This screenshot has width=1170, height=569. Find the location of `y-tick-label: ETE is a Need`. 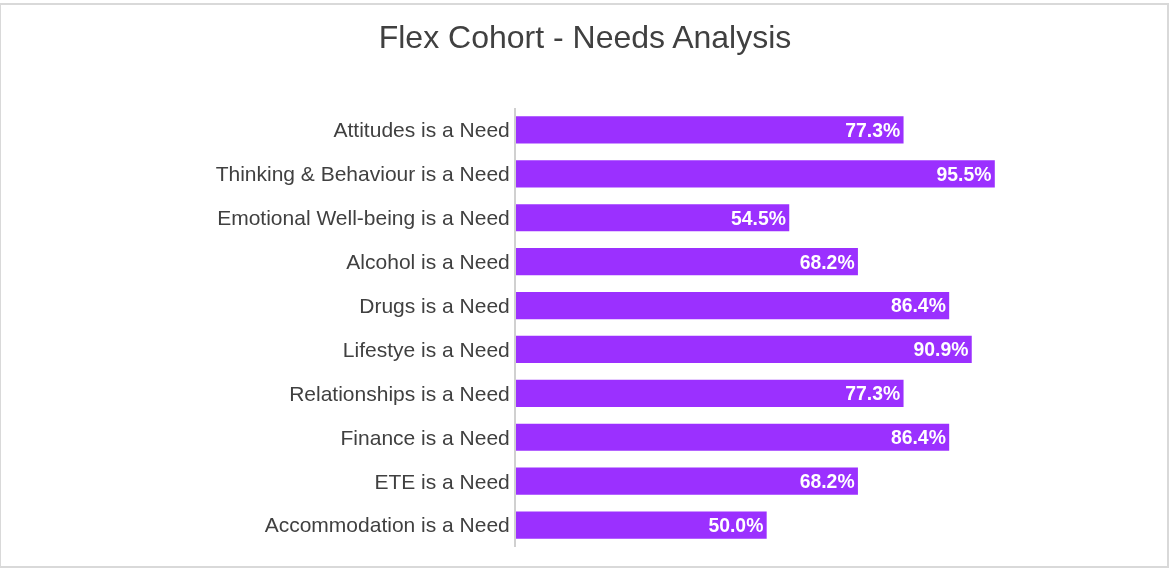

y-tick-label: ETE is a Need is located at coordinates (442, 481).